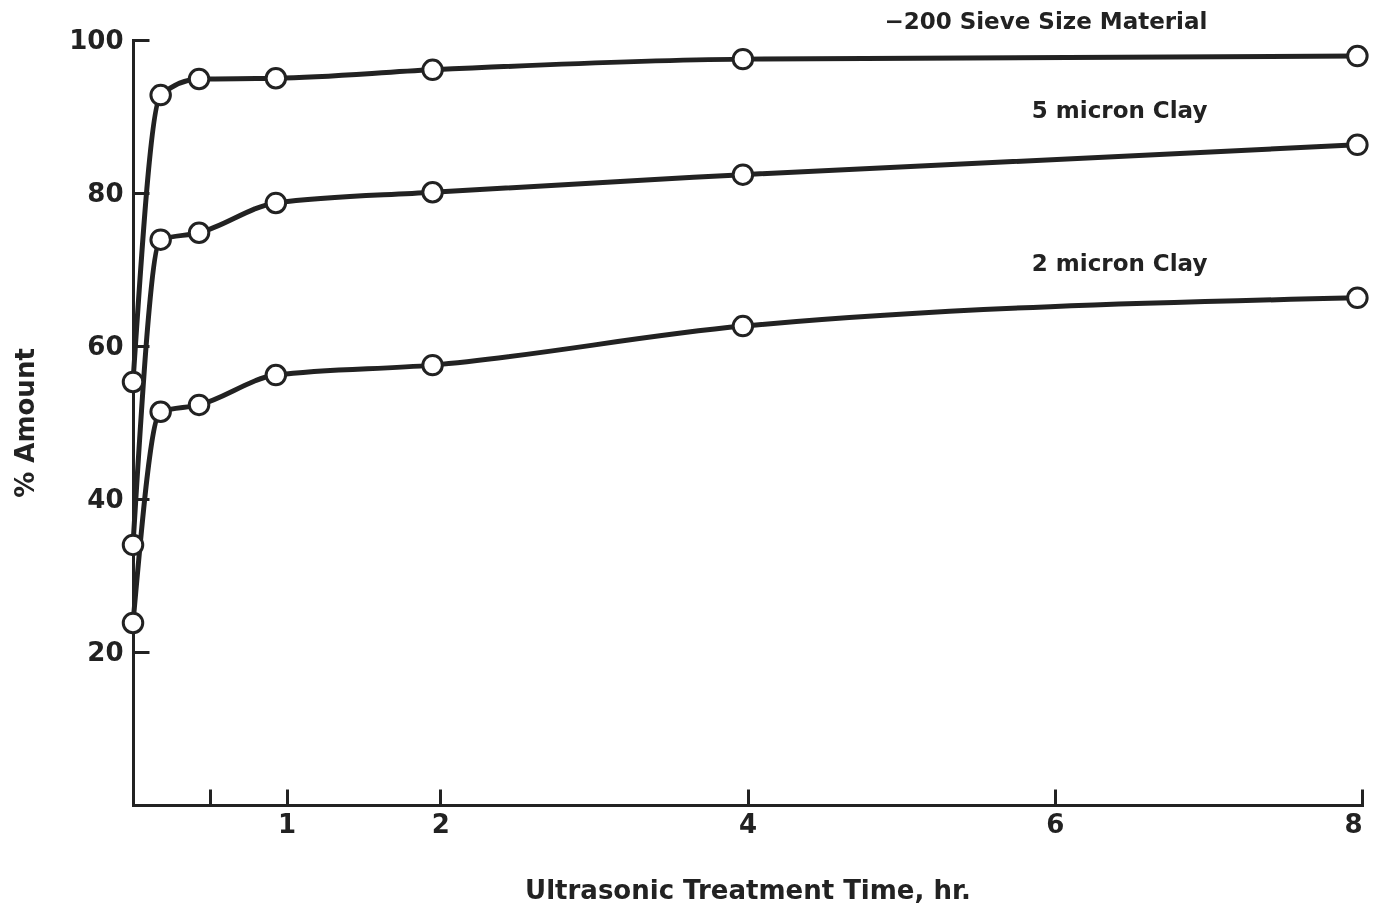 Image resolution: width=1375 pixels, height=917 pixels. I want to click on x-tick-label: 8, so click(1353, 823).